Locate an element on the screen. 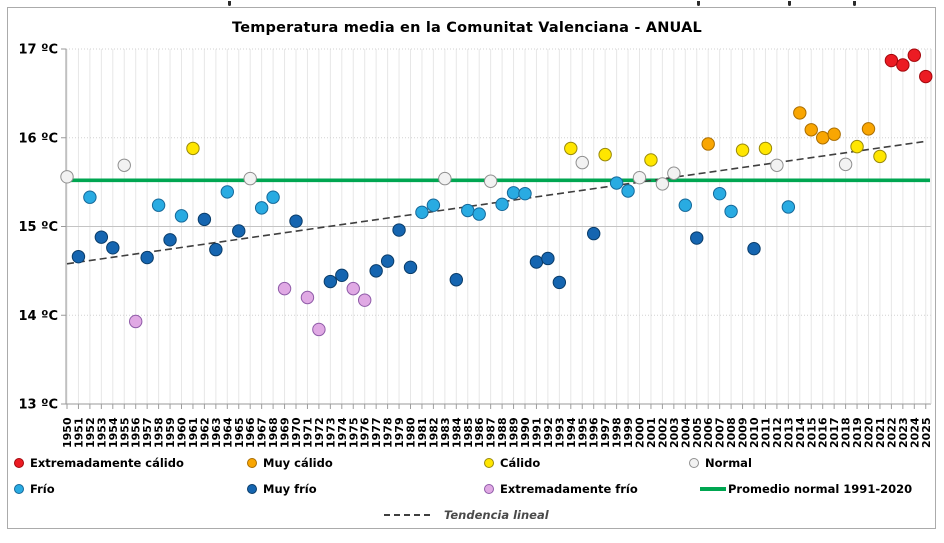 Image resolution: width=944 pixels, height=543 pixels. x-axis-label: 1968 is located at coordinates (273, 432).